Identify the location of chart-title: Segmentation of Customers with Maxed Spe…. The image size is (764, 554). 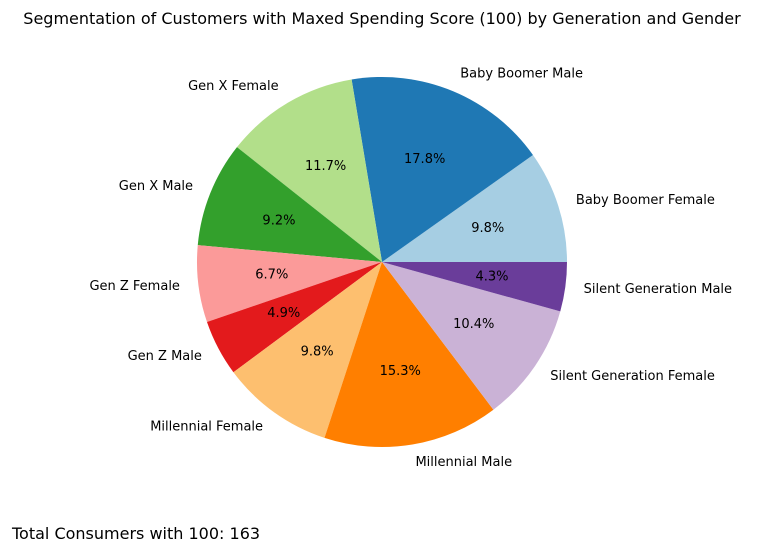
(382, 18).